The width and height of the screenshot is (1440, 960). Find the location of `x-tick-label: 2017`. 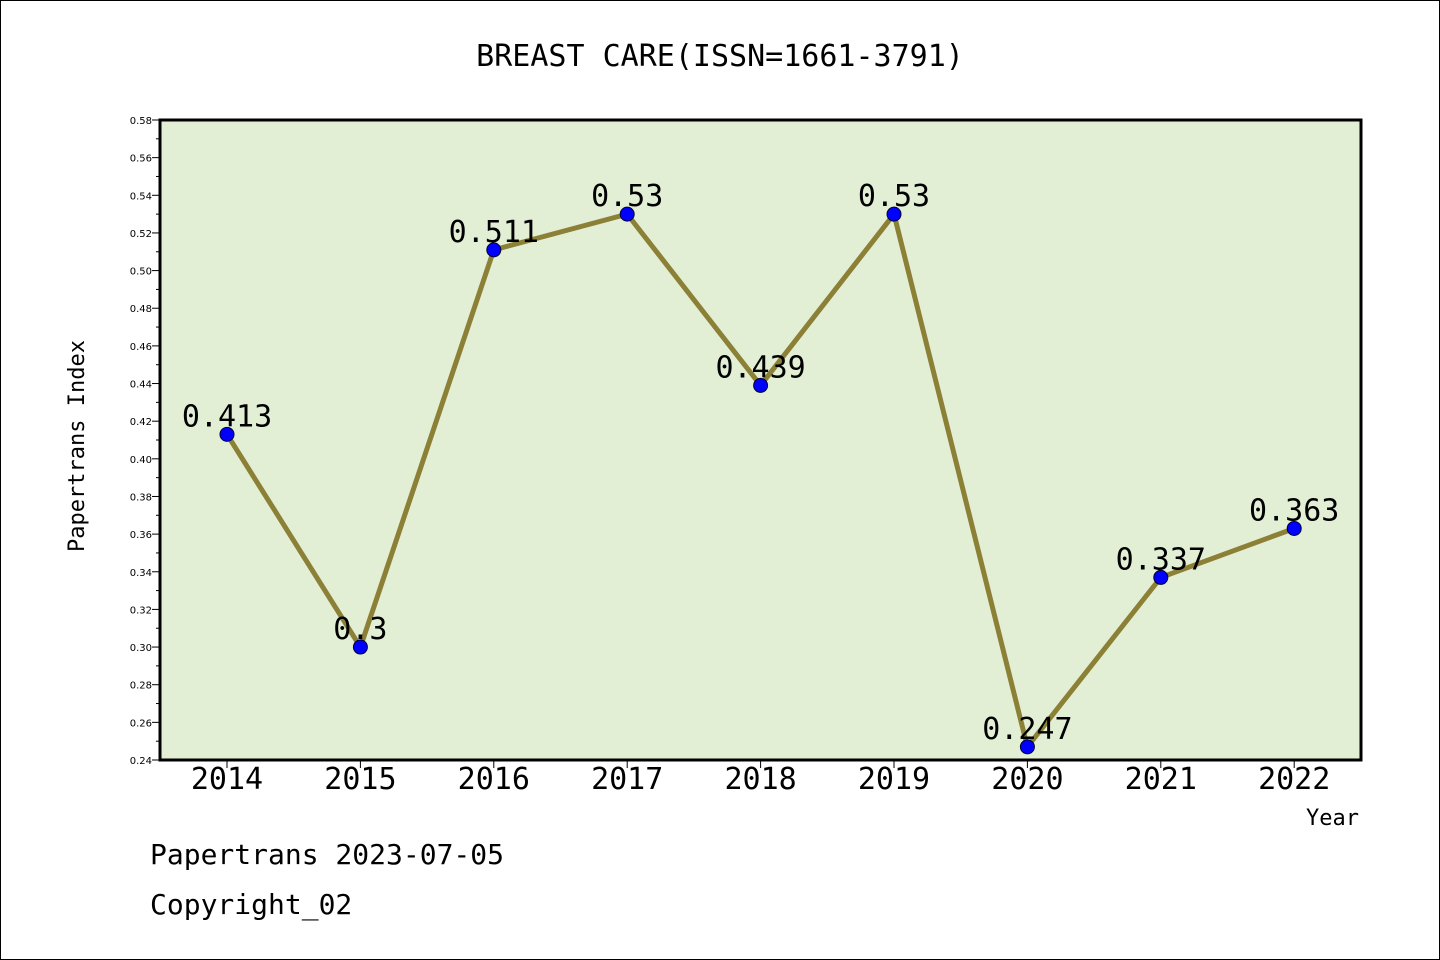

x-tick-label: 2017 is located at coordinates (627, 779).